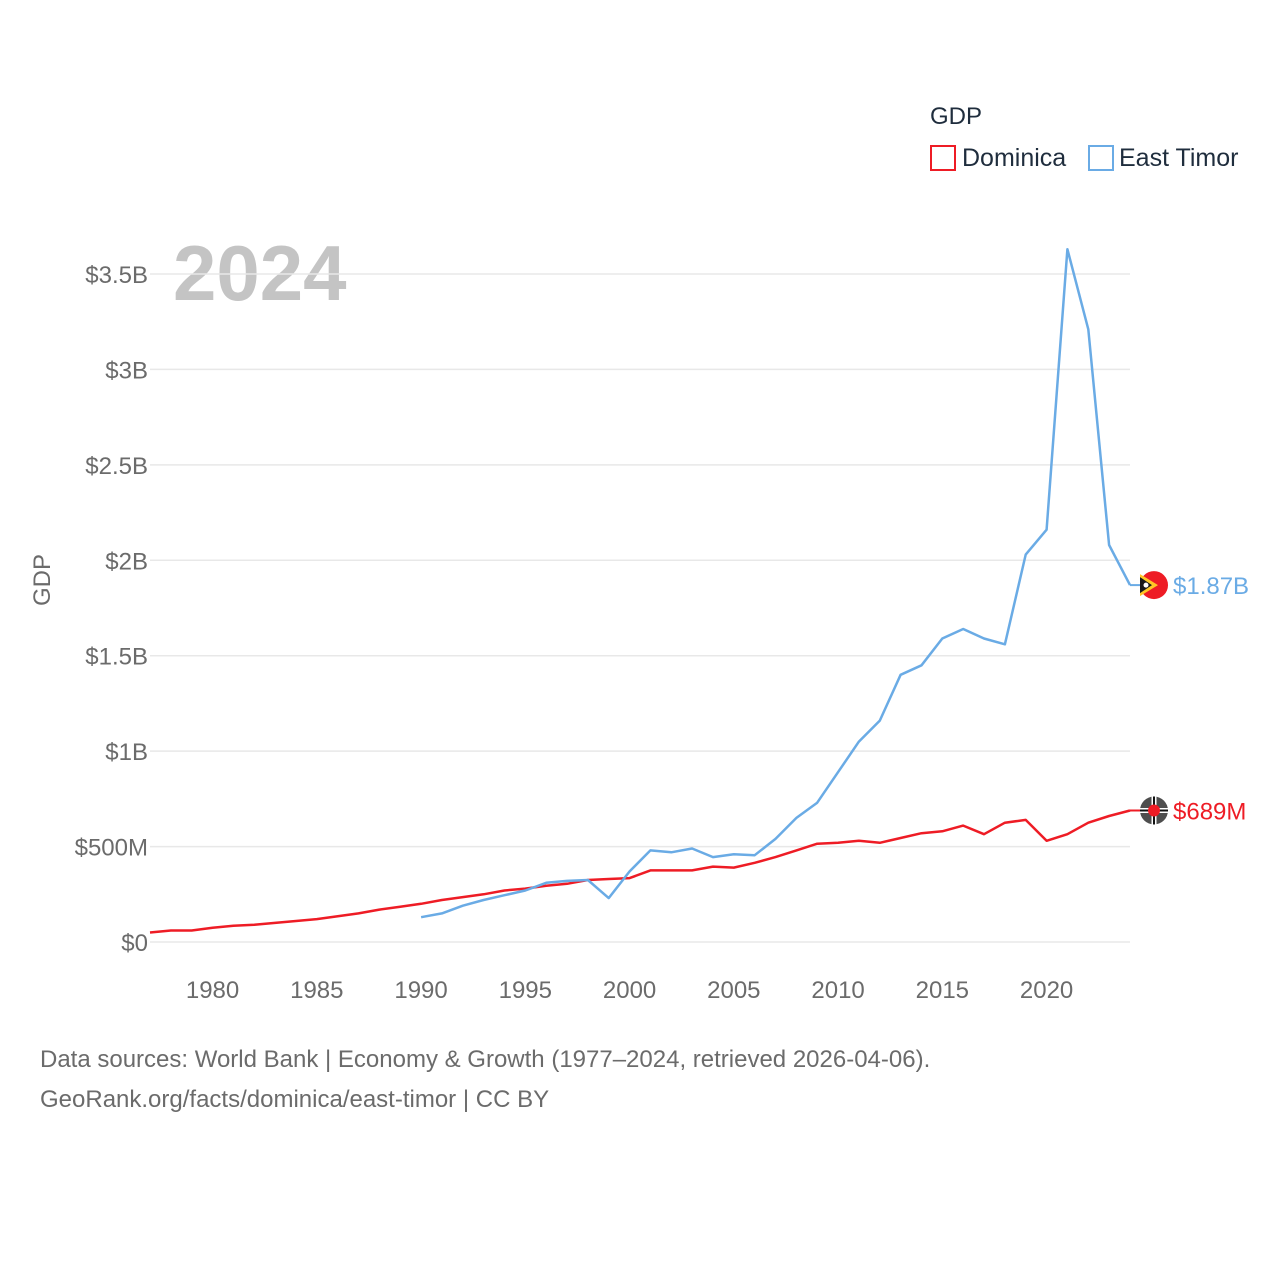  I want to click on end-value-label-dominica: $689M, so click(1209, 811).